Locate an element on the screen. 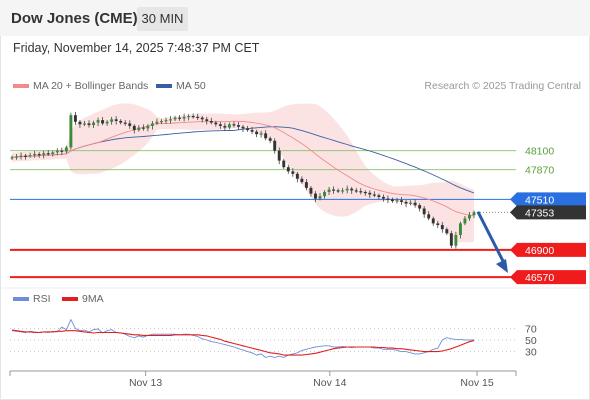  ma20-swatch is located at coordinates (21, 86).